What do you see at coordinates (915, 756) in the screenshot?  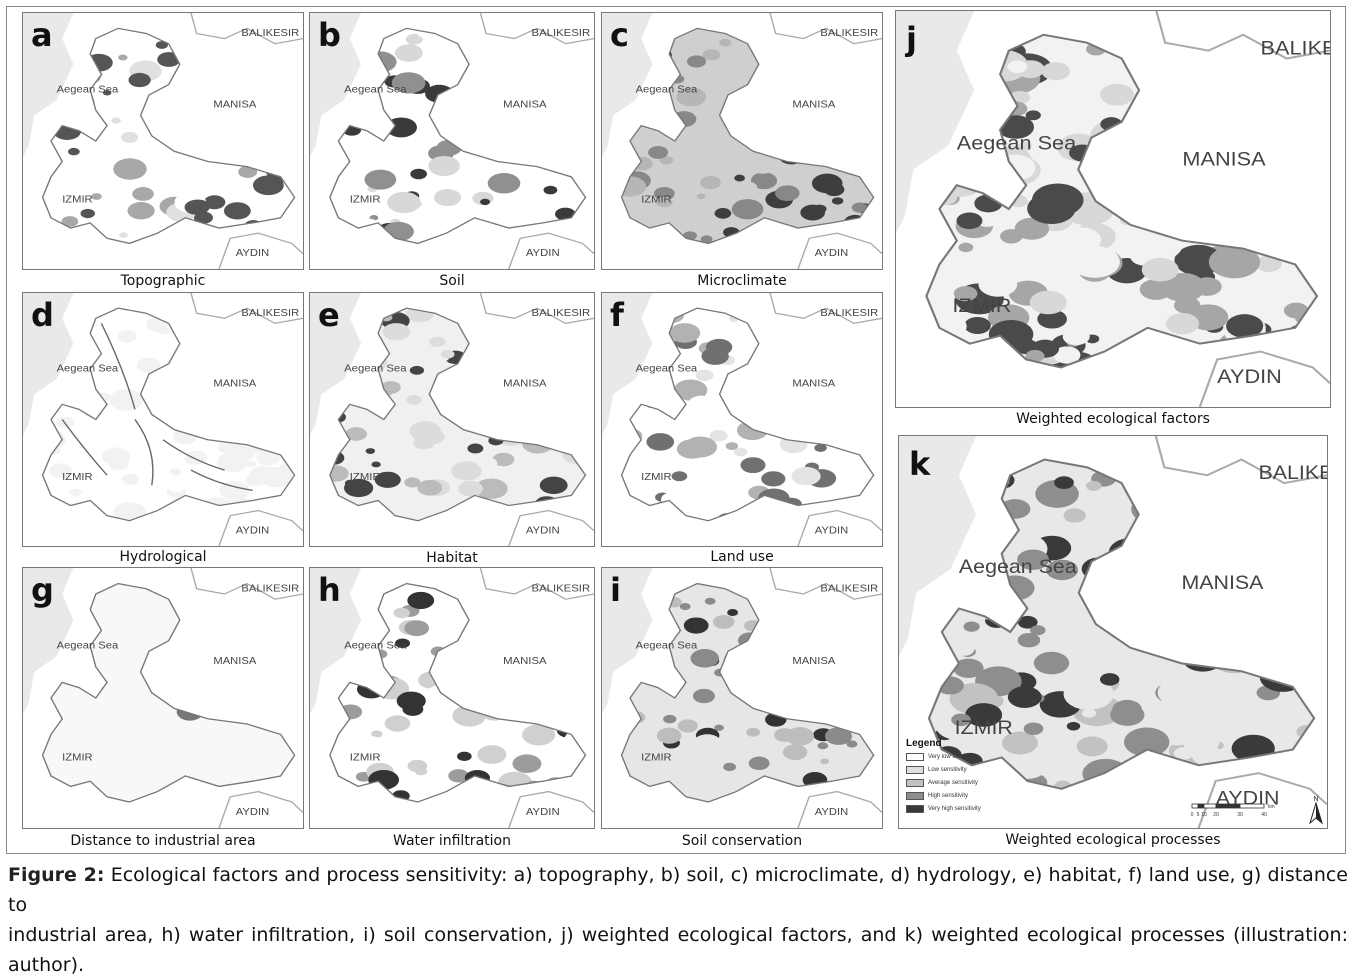 I see `legend-swatch` at bounding box center [915, 756].